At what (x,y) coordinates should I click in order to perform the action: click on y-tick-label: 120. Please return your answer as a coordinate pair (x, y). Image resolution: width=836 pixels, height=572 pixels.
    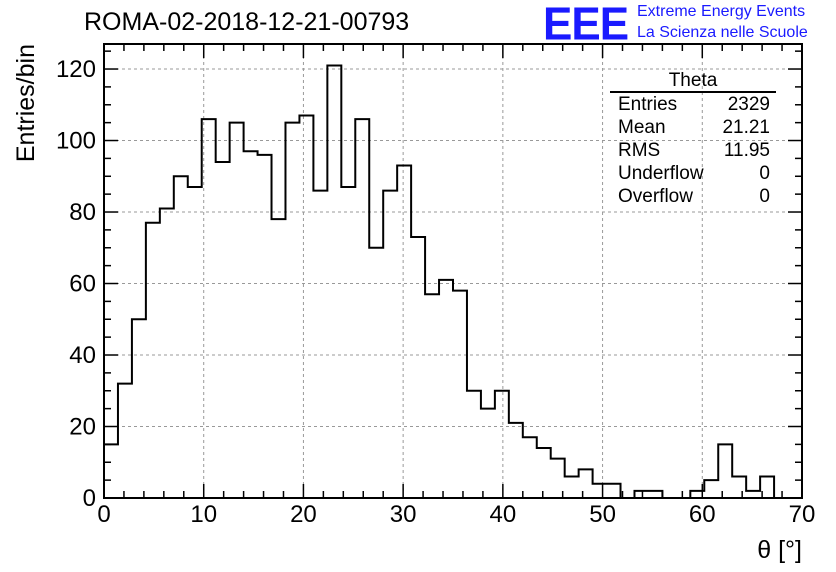
    Looking at the image, I should click on (76, 69).